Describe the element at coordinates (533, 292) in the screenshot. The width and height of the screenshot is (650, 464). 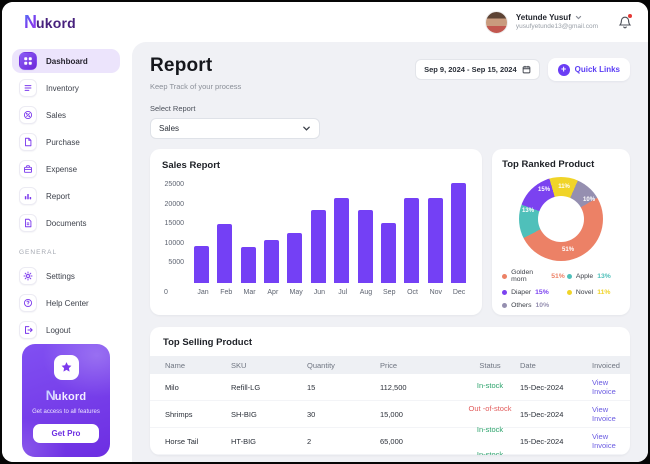
I see `legend-item-diaper: Diaper 15%` at that location.